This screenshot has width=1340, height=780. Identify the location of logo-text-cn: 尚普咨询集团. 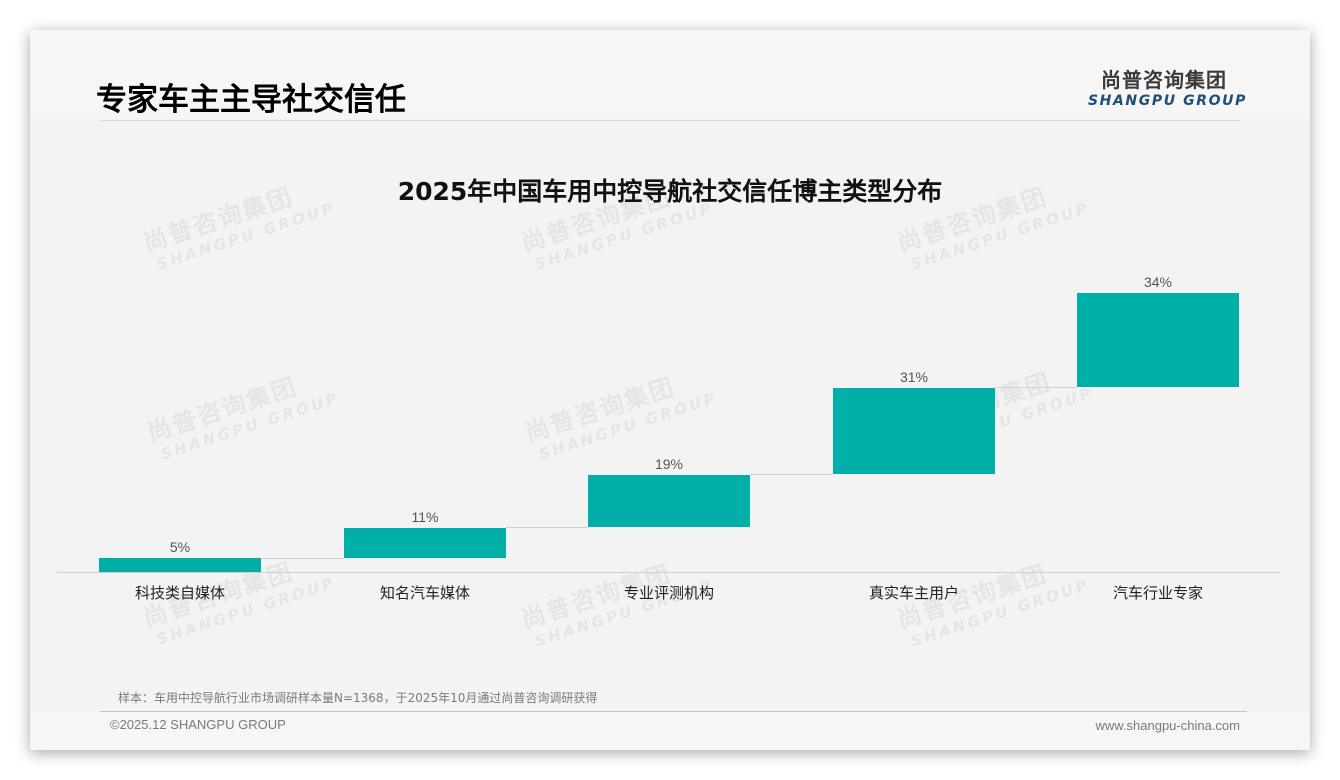
(1164, 80).